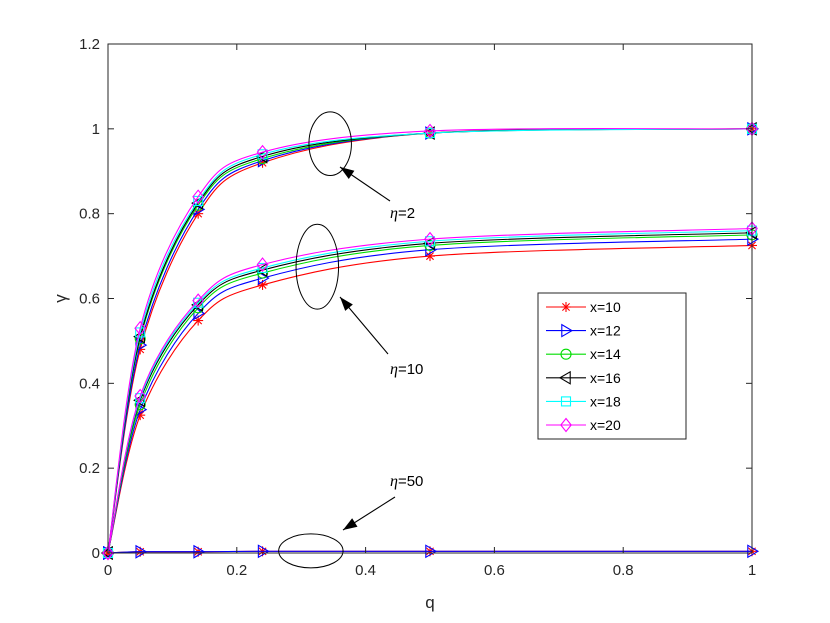 The height and width of the screenshot is (623, 830). Describe the element at coordinates (406, 213) in the screenshot. I see `annotation-value: =2` at that location.